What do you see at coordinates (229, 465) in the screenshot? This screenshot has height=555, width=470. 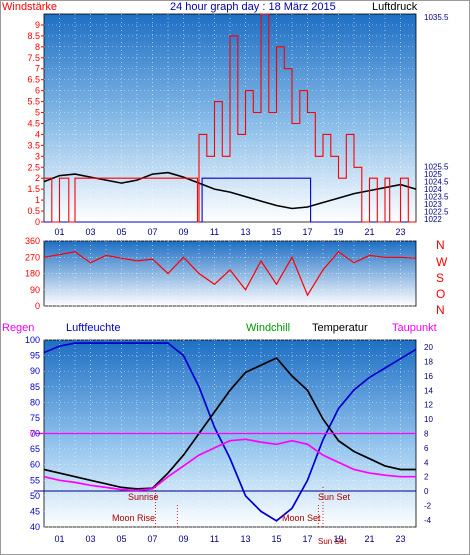 I see `series-taupunkt` at bounding box center [229, 465].